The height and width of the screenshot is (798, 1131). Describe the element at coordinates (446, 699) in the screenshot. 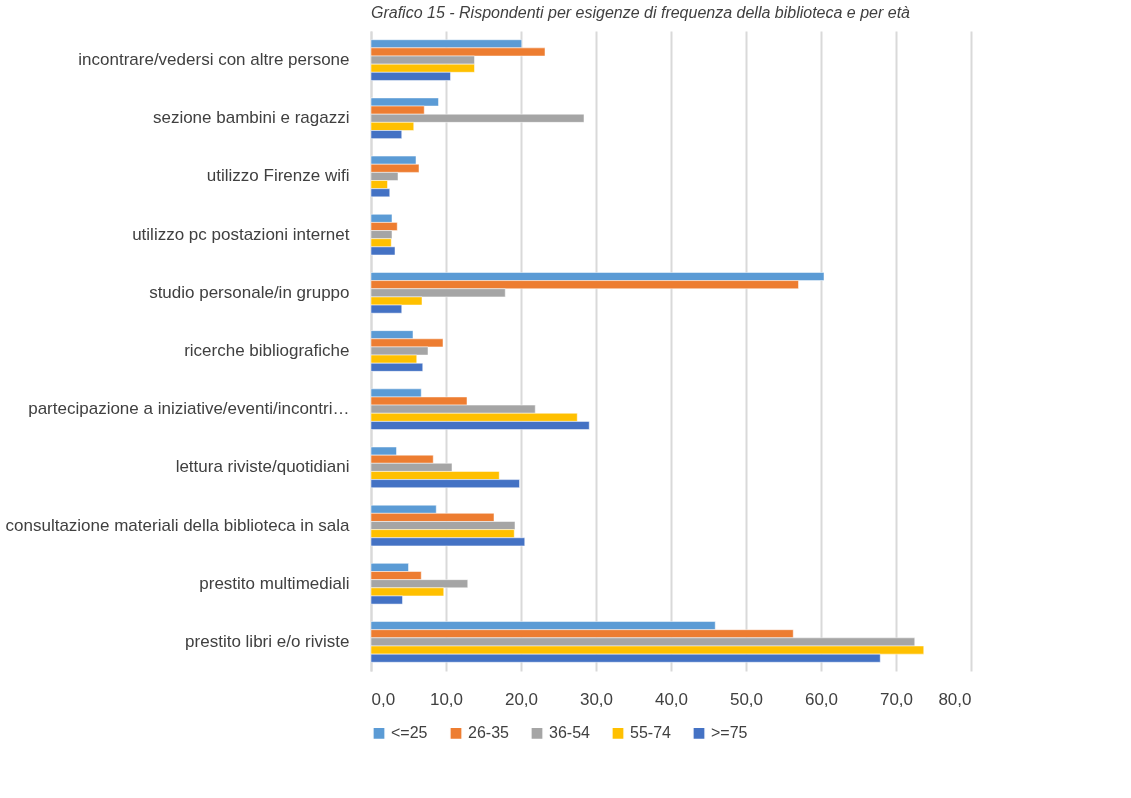

I see `x-tick-label: 10,0` at that location.